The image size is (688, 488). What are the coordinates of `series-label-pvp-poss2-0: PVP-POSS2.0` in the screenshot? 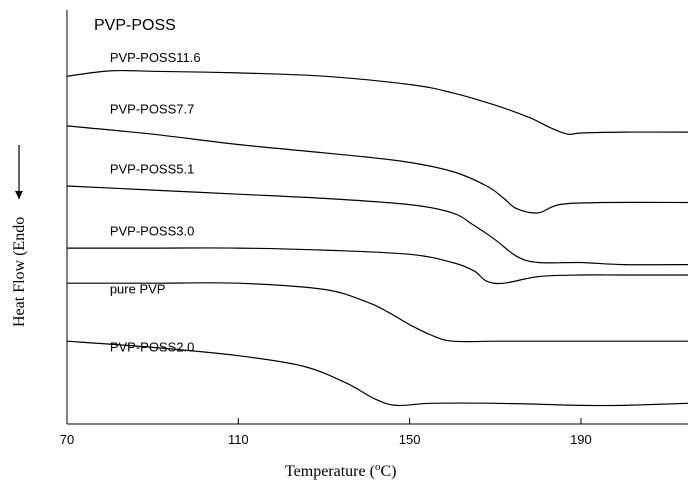 It's located at (152, 347).